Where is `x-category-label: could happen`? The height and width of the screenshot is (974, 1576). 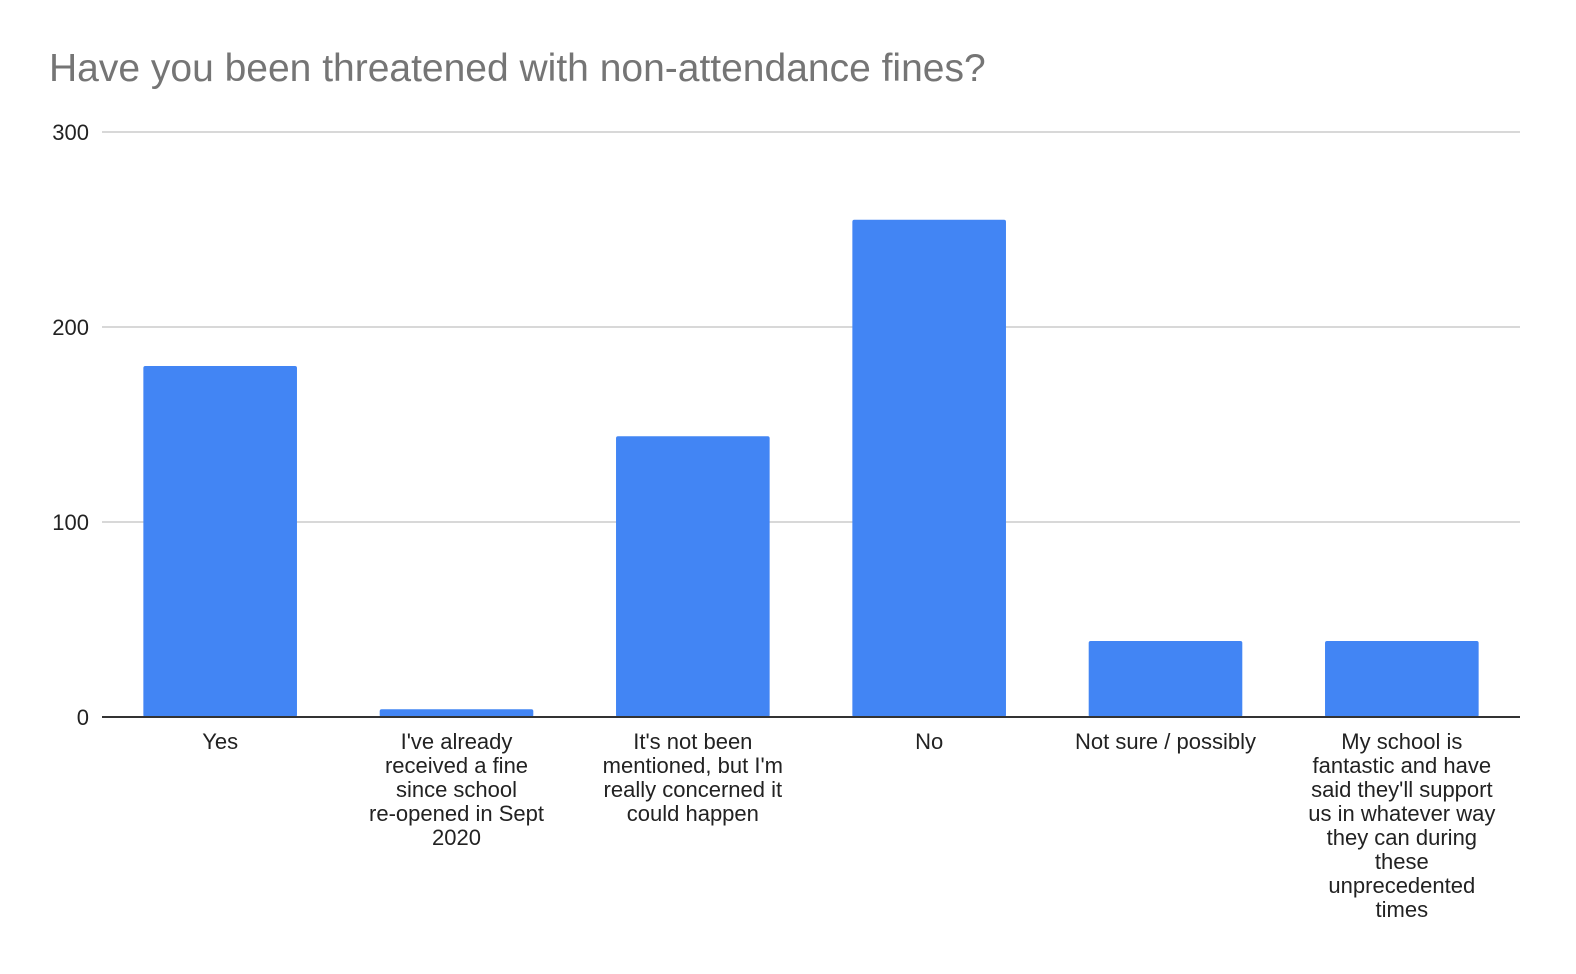 x-category-label: could happen is located at coordinates (693, 813).